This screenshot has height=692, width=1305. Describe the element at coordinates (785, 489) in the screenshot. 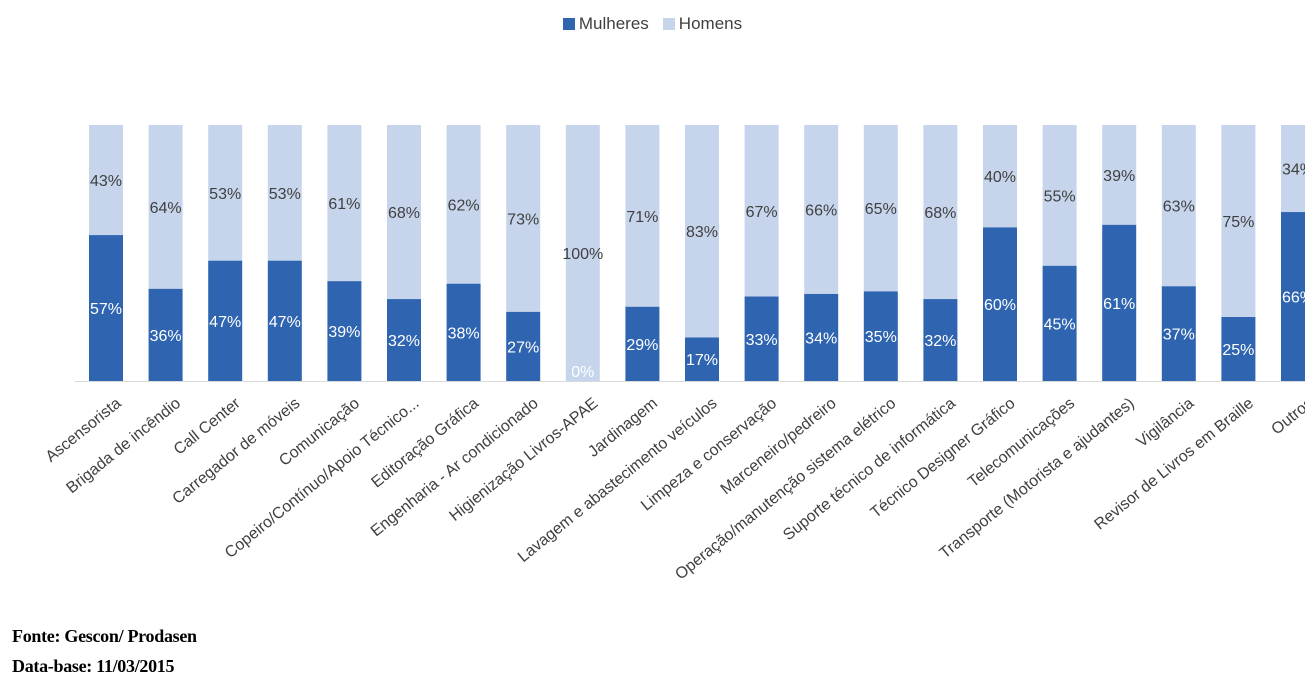

I see `category-label: Operação/manutenção sistema elétrico` at that location.